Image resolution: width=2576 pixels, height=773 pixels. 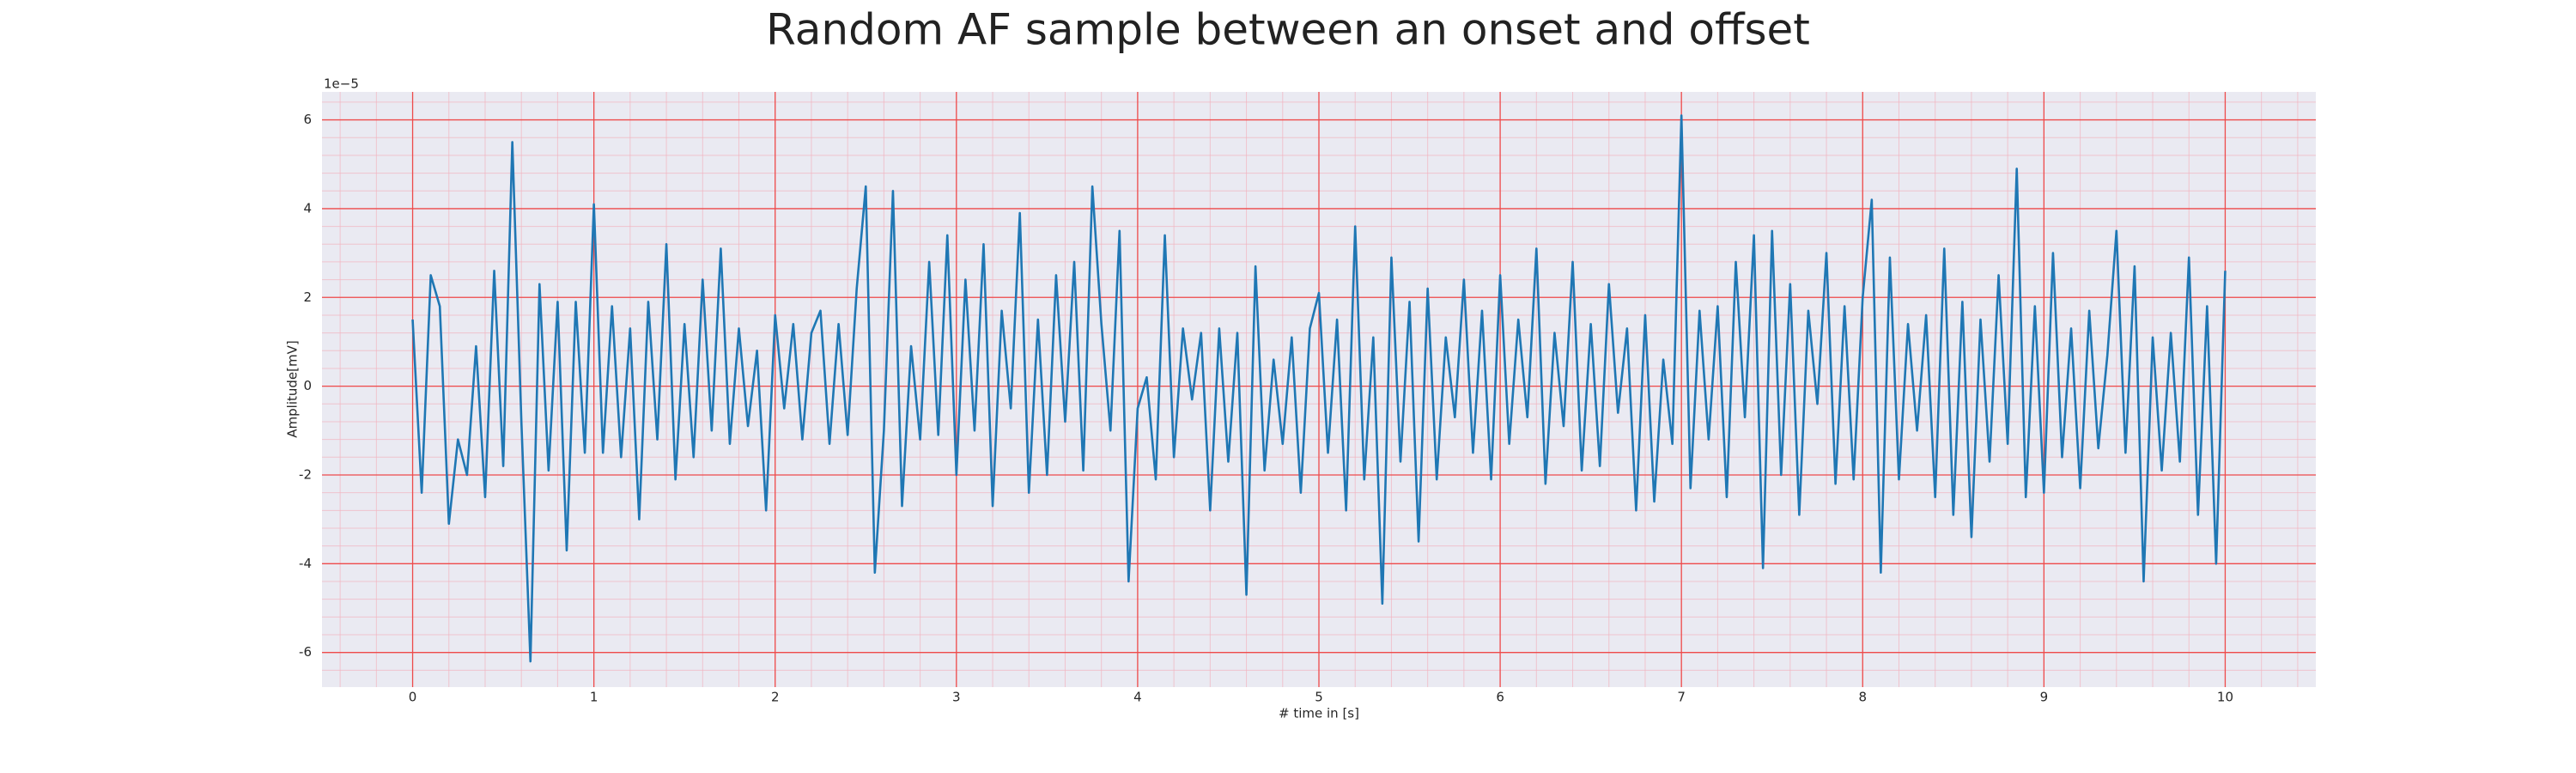 What do you see at coordinates (307, 385) in the screenshot?
I see `y-tick-label: 0` at bounding box center [307, 385].